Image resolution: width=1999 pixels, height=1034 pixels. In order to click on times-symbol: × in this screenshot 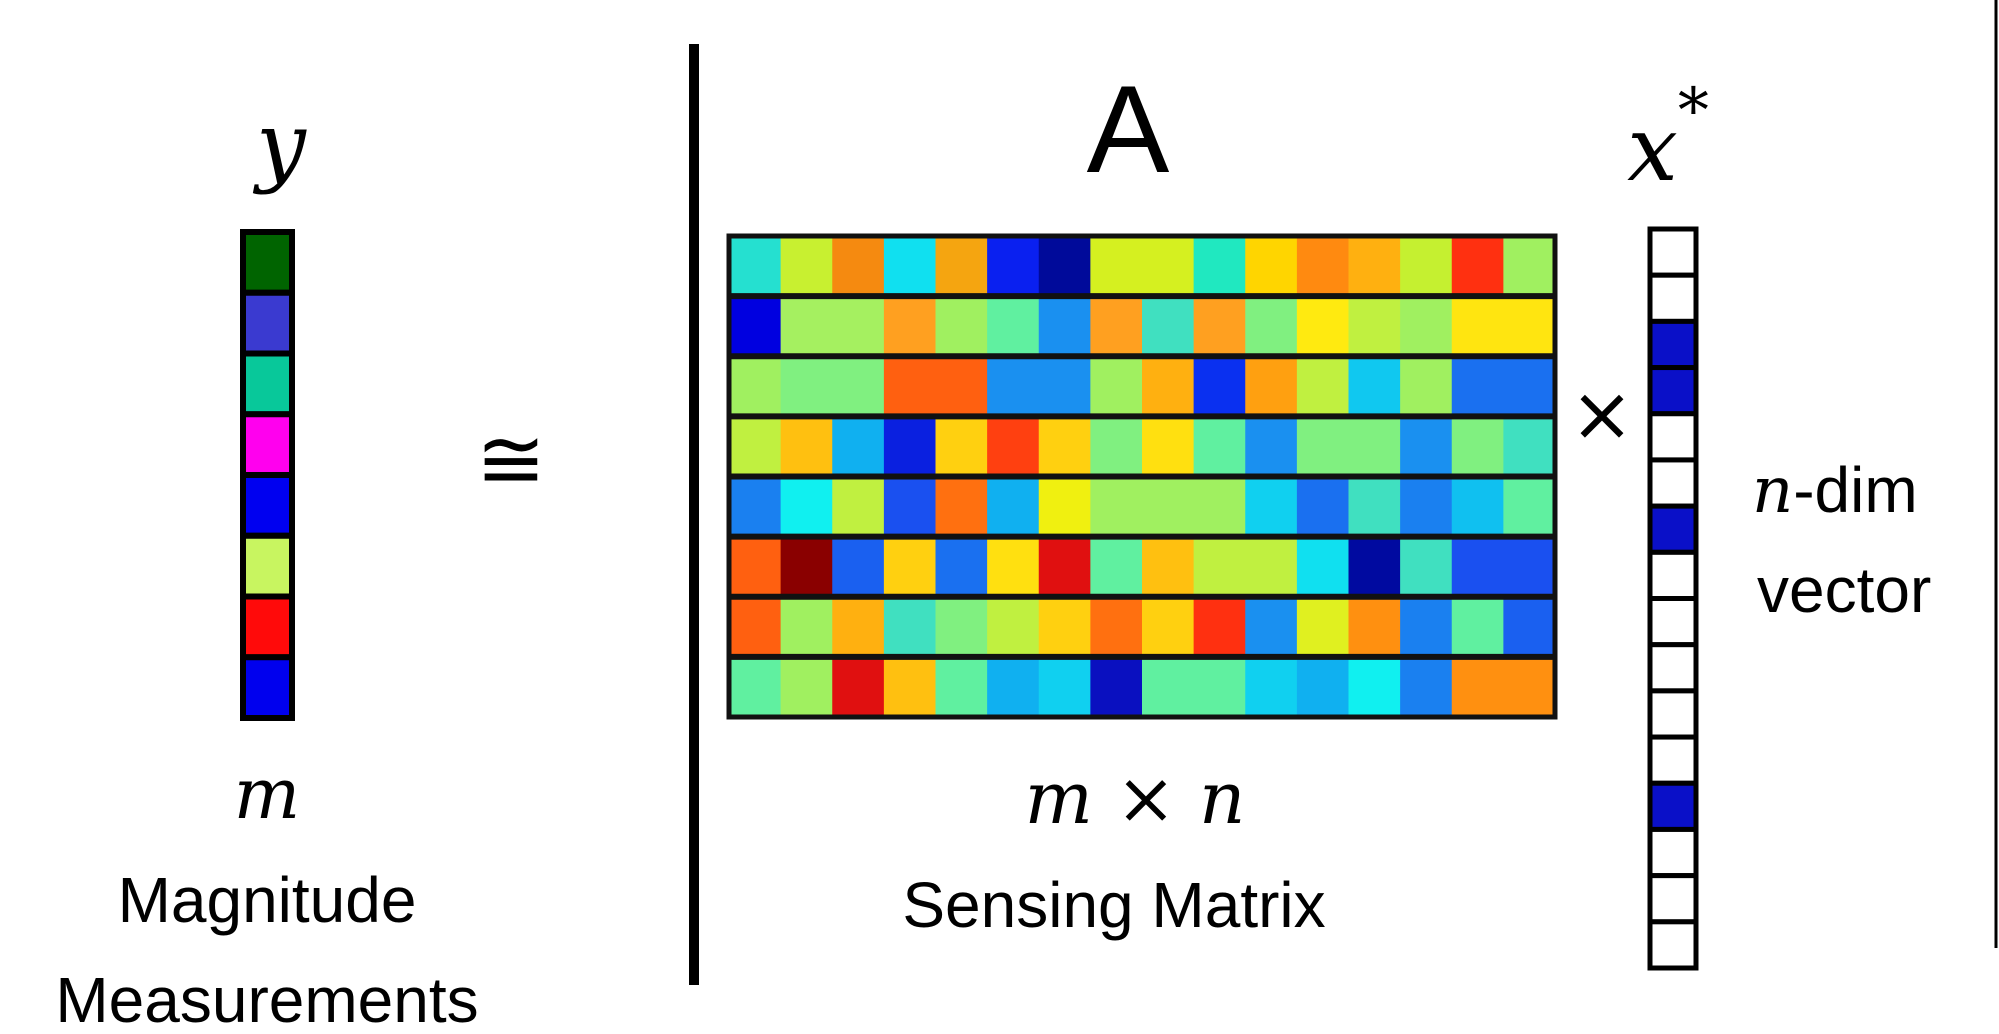, I will do `click(1602, 413)`.